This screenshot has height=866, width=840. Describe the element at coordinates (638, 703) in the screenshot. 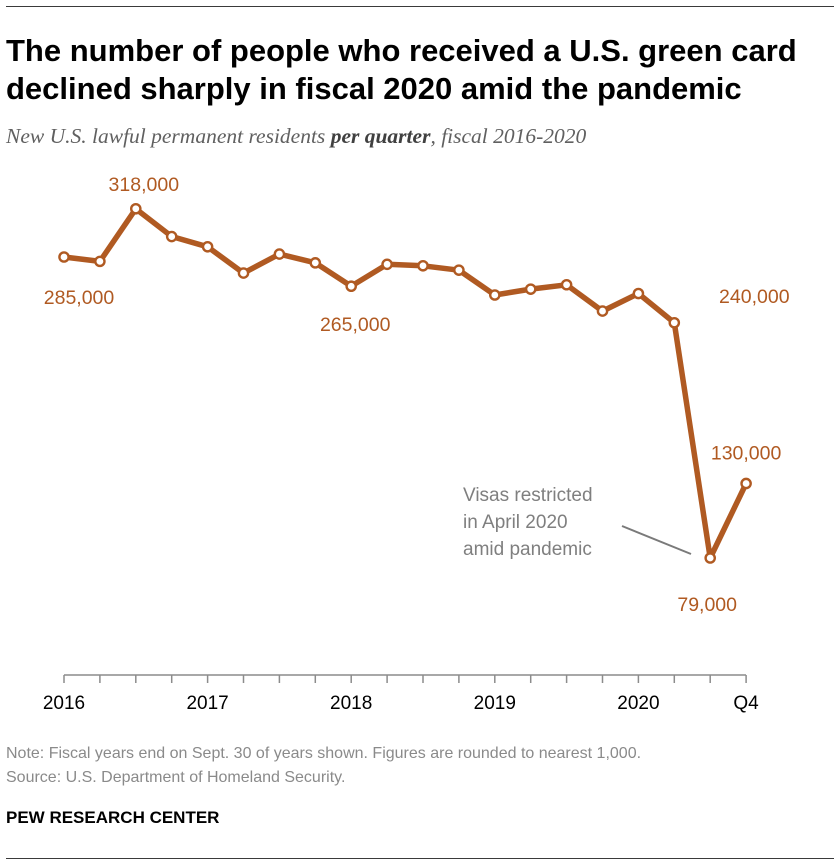

I see `x-tick-label: 2020` at that location.